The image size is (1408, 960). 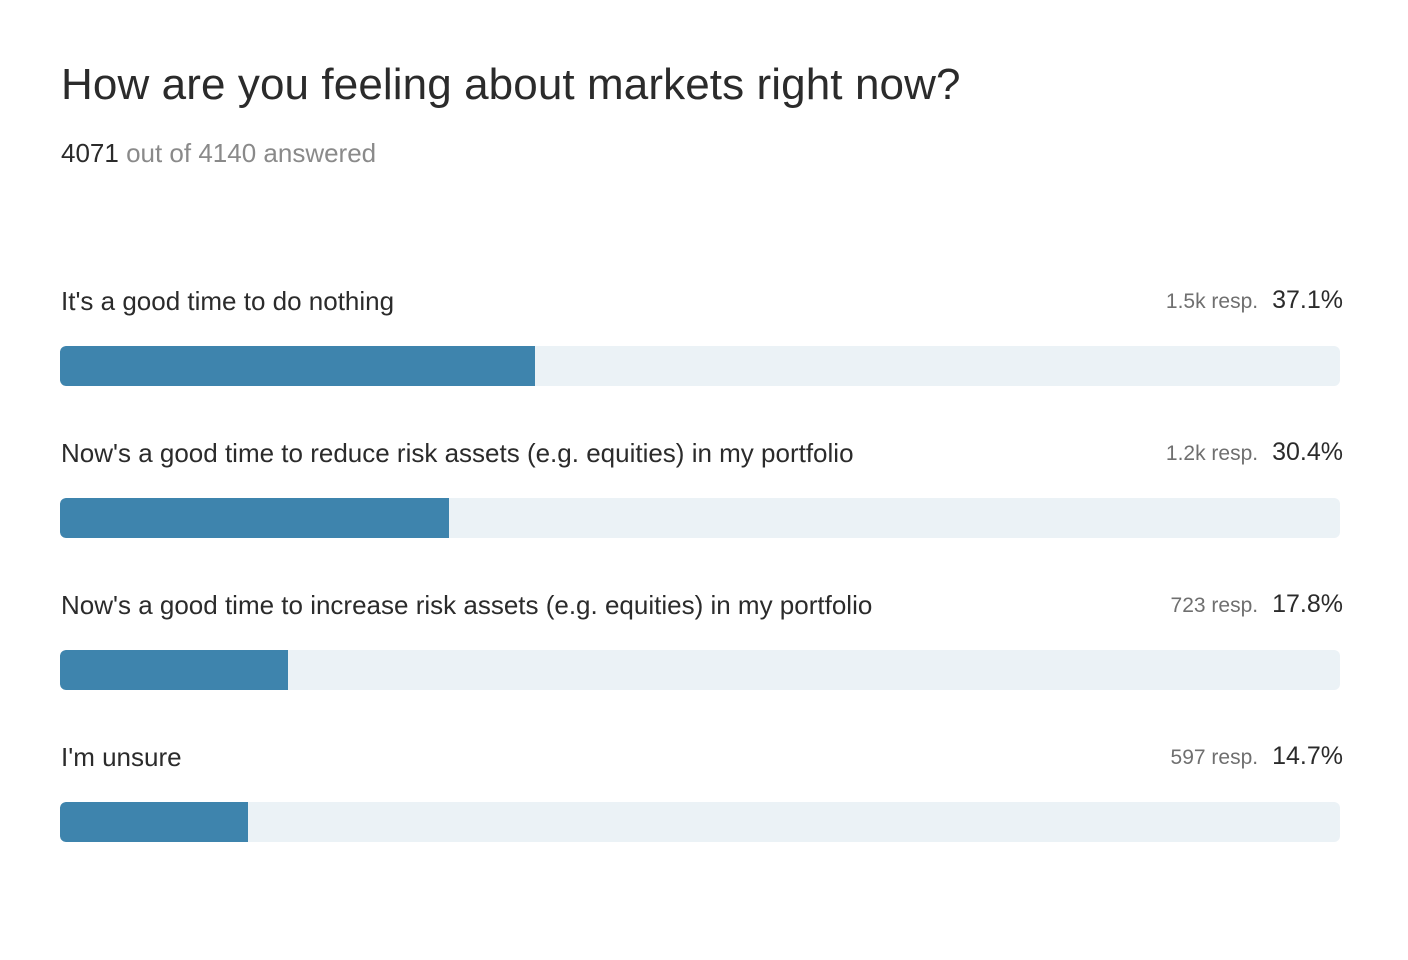 I want to click on option-stats: 1.5k resp. 37.1%, so click(x=1254, y=300).